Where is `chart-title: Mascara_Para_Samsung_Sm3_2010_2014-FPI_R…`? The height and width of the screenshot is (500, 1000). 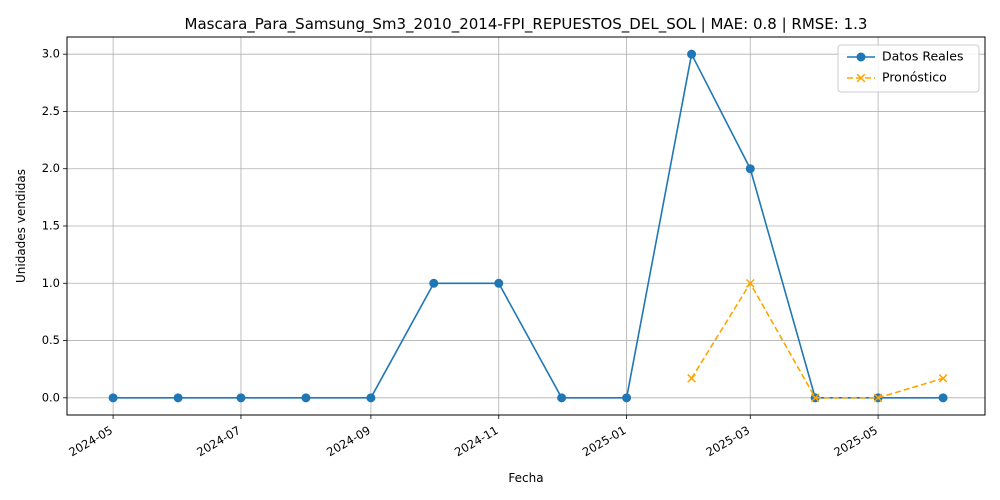 chart-title: Mascara_Para_Samsung_Sm3_2010_2014-FPI_R… is located at coordinates (526, 24).